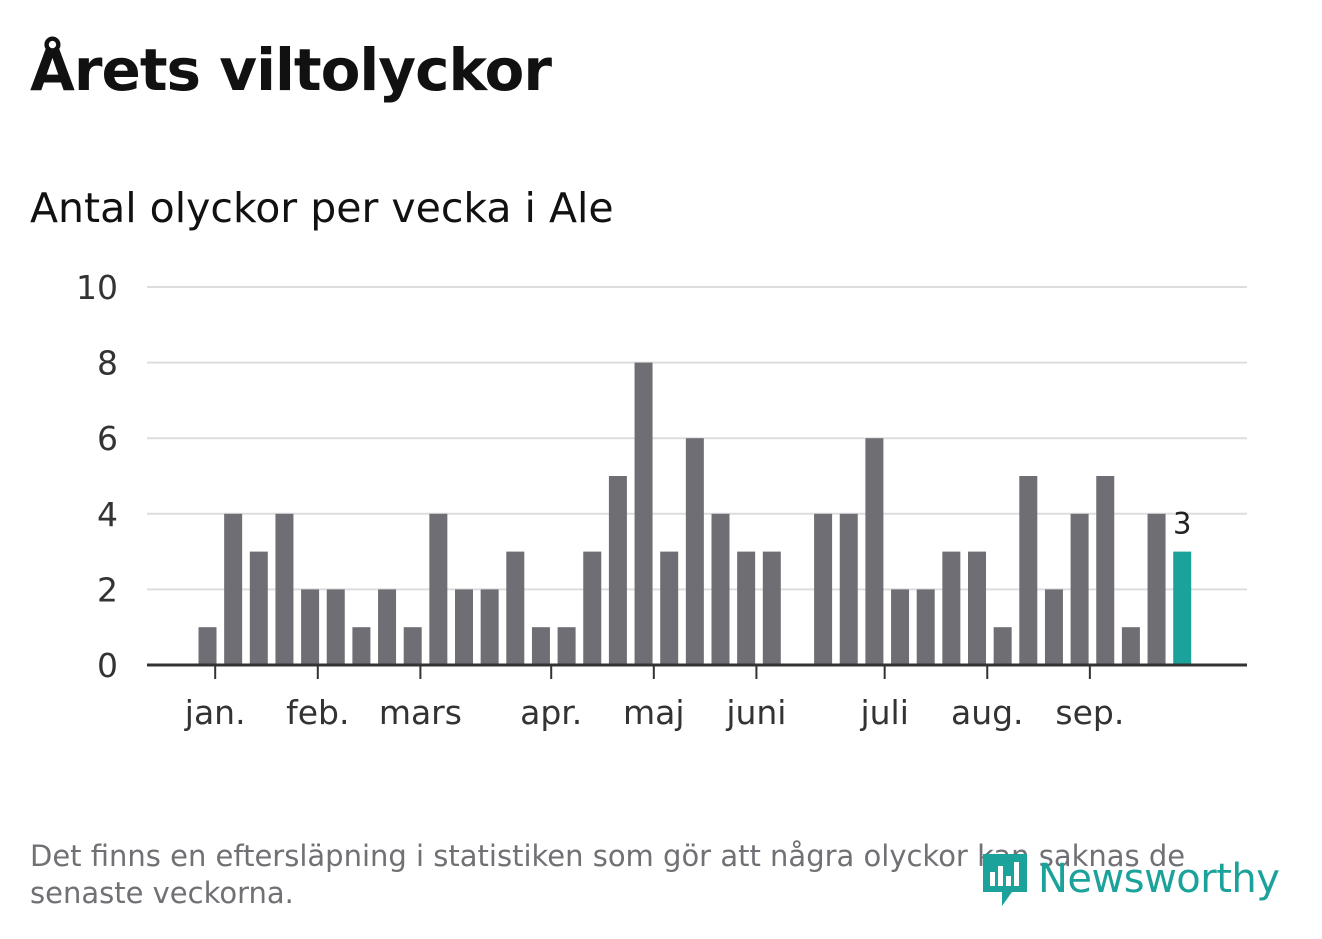 The image size is (1322, 939). What do you see at coordinates (291, 70) in the screenshot?
I see `chart-title: Årets viltolyckor` at bounding box center [291, 70].